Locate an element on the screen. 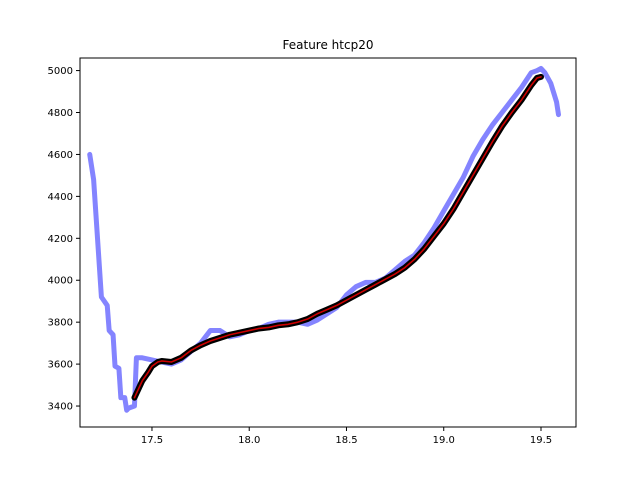 The image size is (640, 480). y-tick-label: 5000 is located at coordinates (60, 71).